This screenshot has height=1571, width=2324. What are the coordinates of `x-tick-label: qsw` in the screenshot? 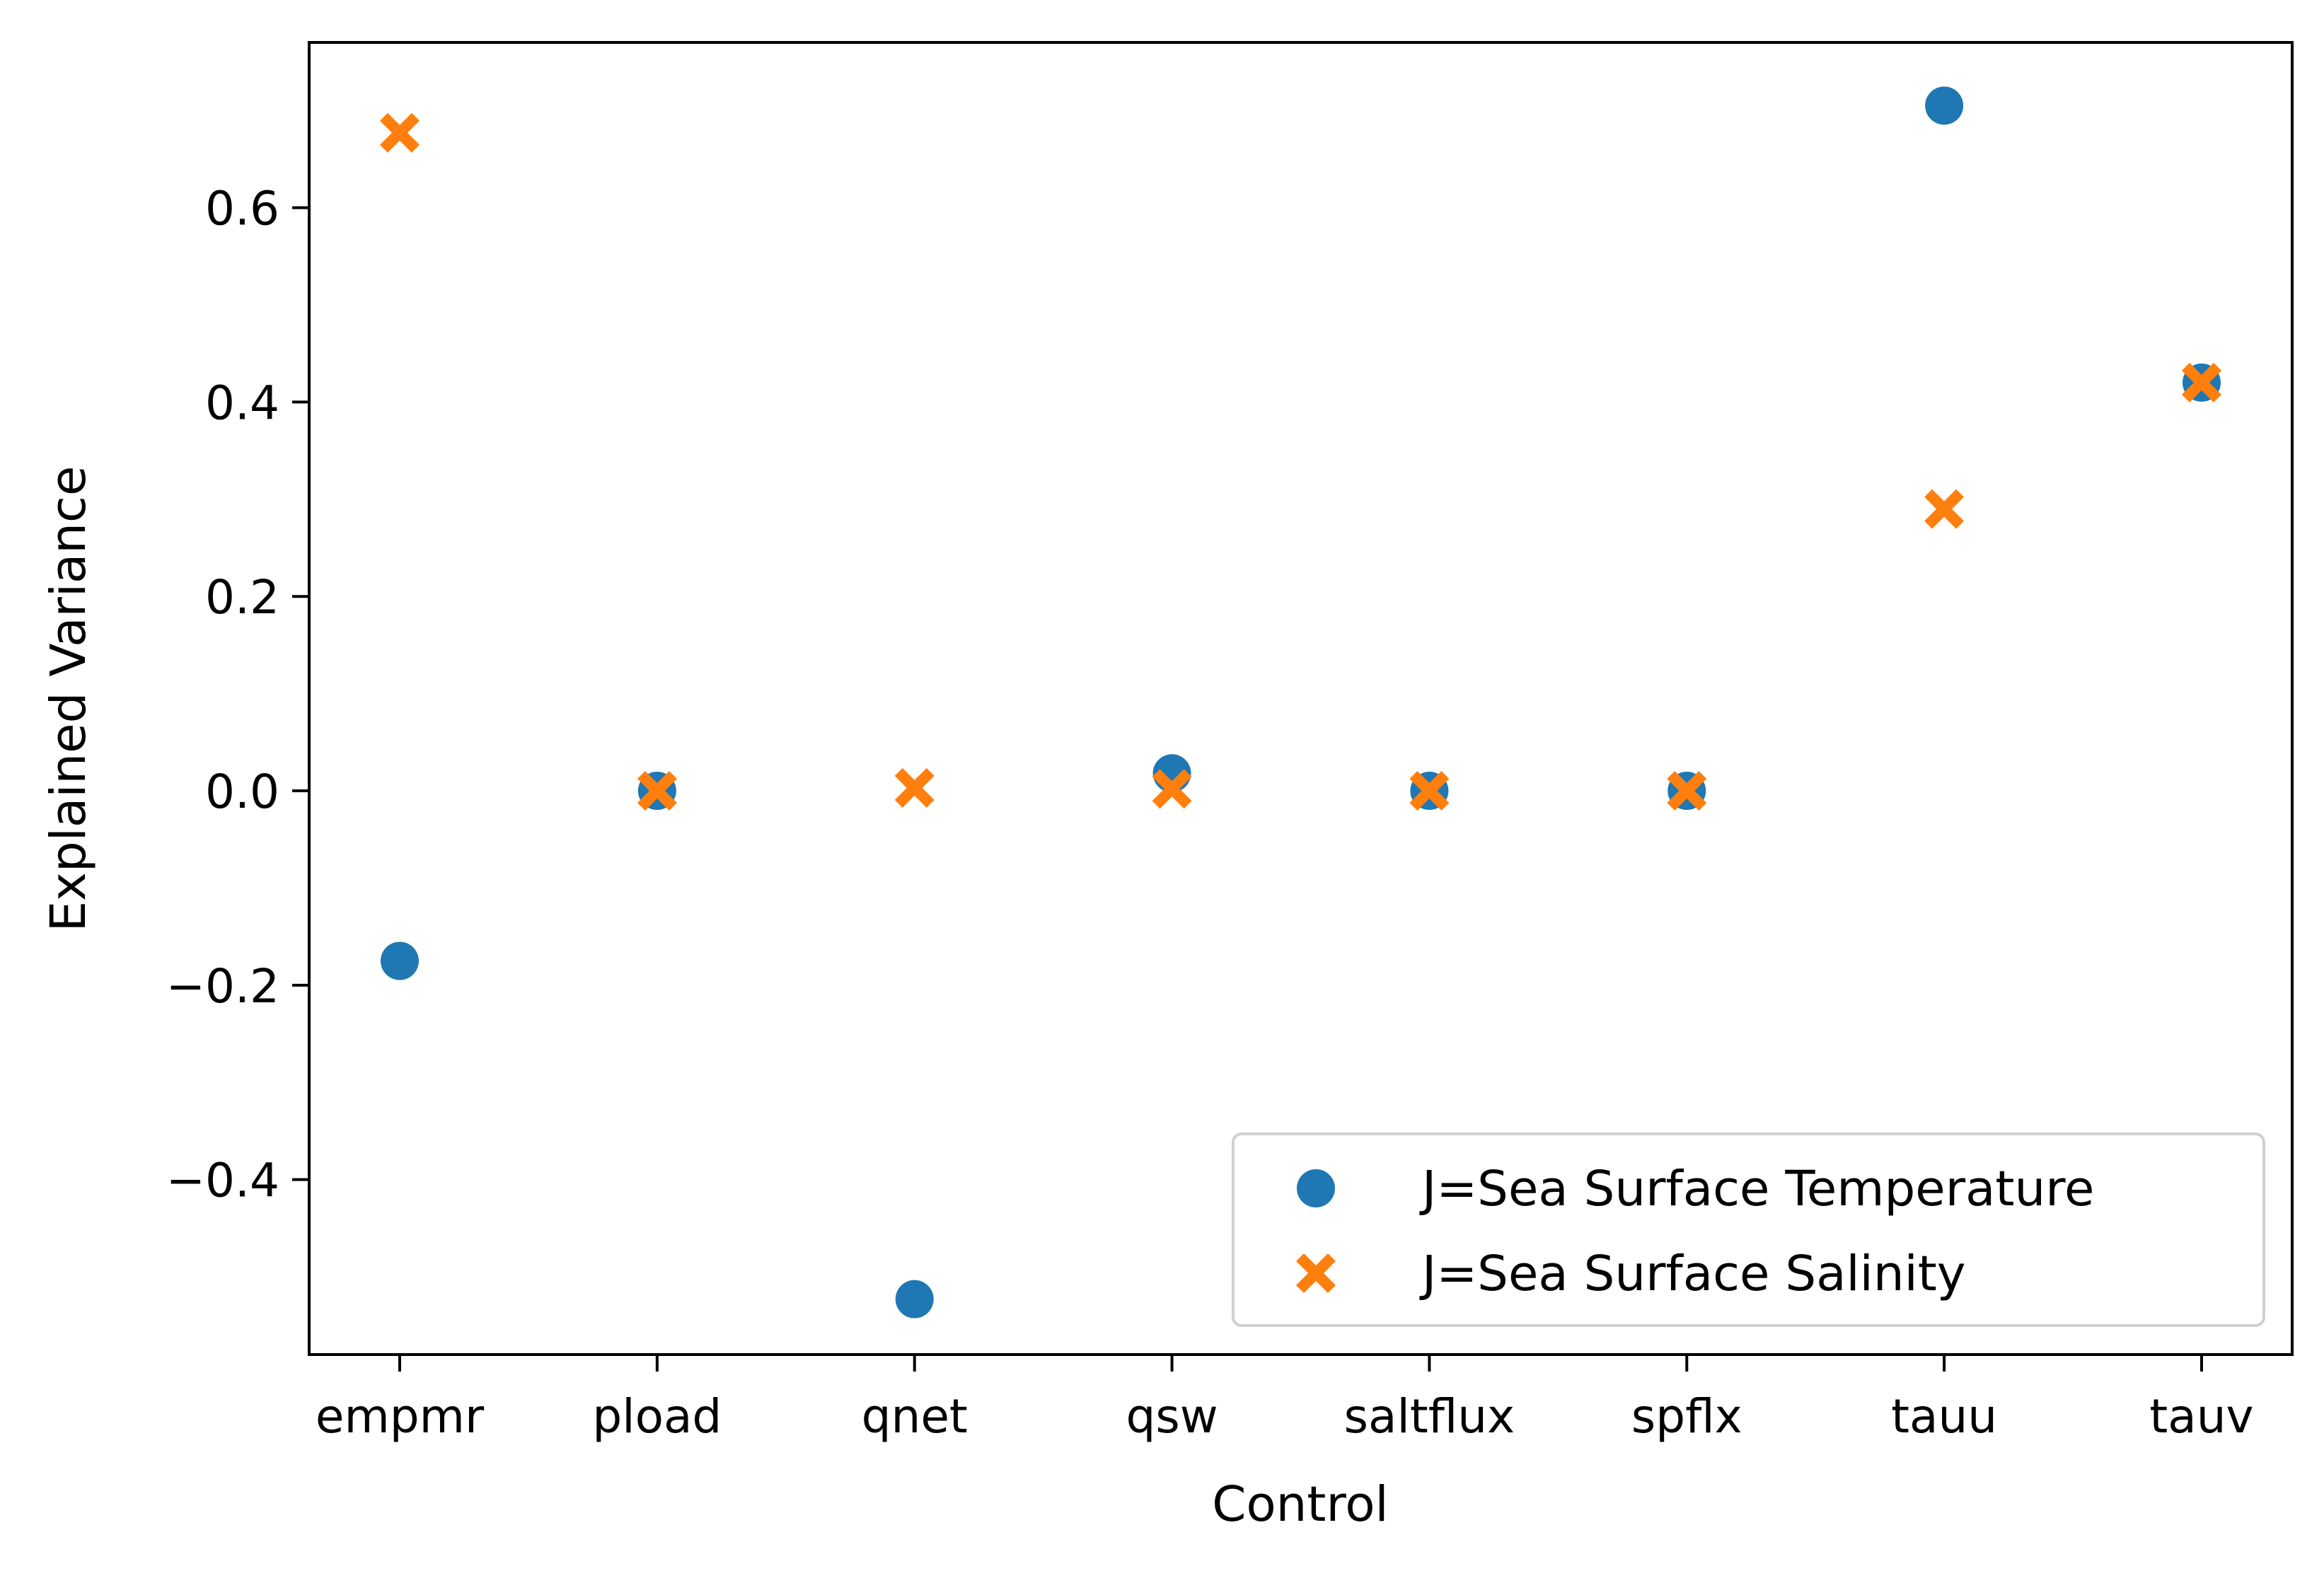 It's located at (1172, 1416).